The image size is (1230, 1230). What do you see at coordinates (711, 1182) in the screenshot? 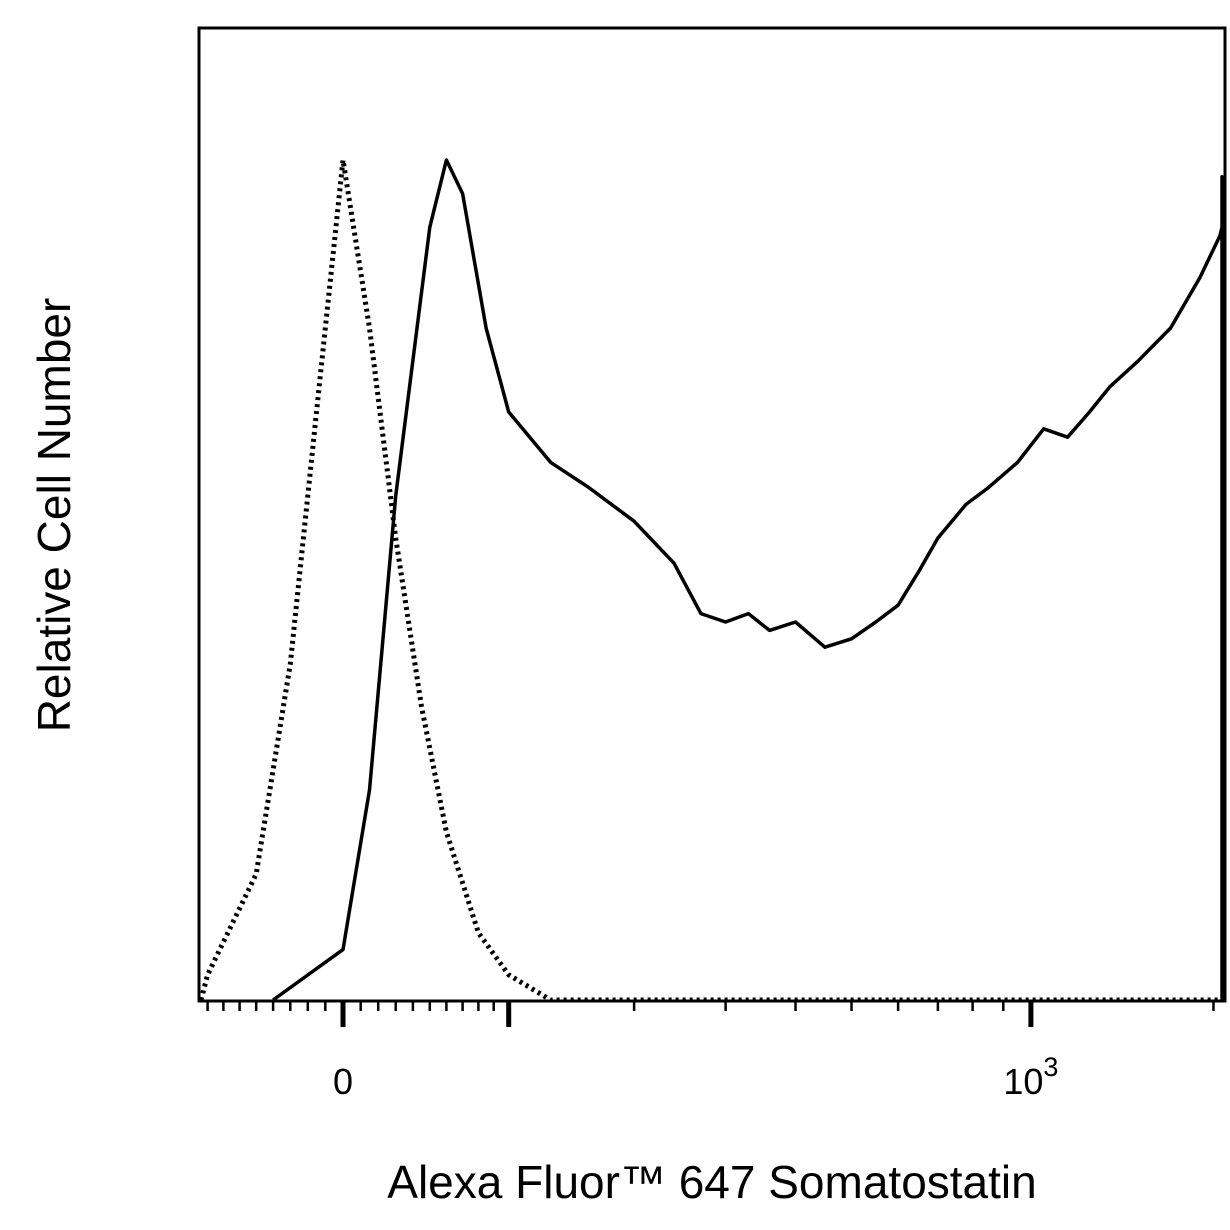
I see `x-axis-label: Alexa Fluor™ 647 Somatostatin` at bounding box center [711, 1182].